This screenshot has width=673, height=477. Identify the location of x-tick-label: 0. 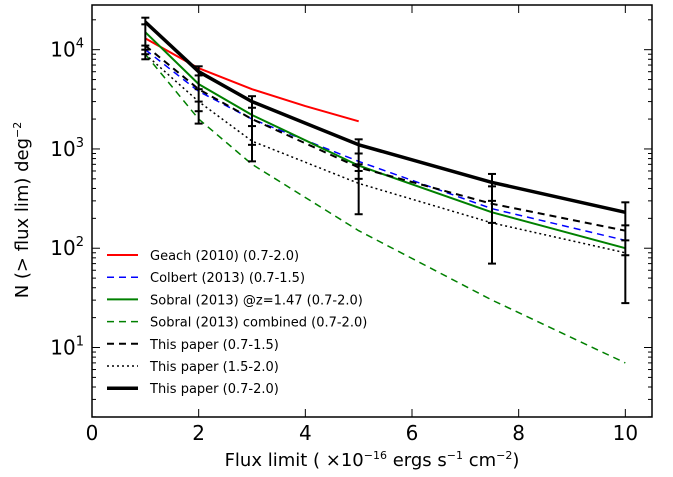
(92, 433).